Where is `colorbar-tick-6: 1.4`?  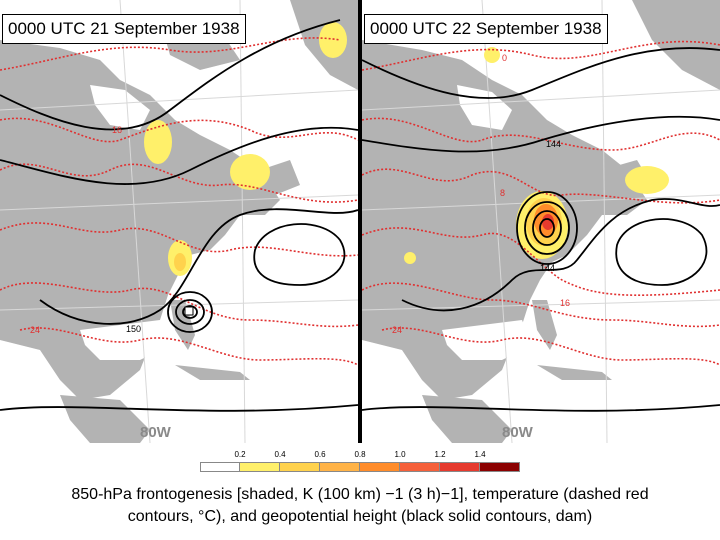
colorbar-tick-6: 1.4 is located at coordinates (480, 454).